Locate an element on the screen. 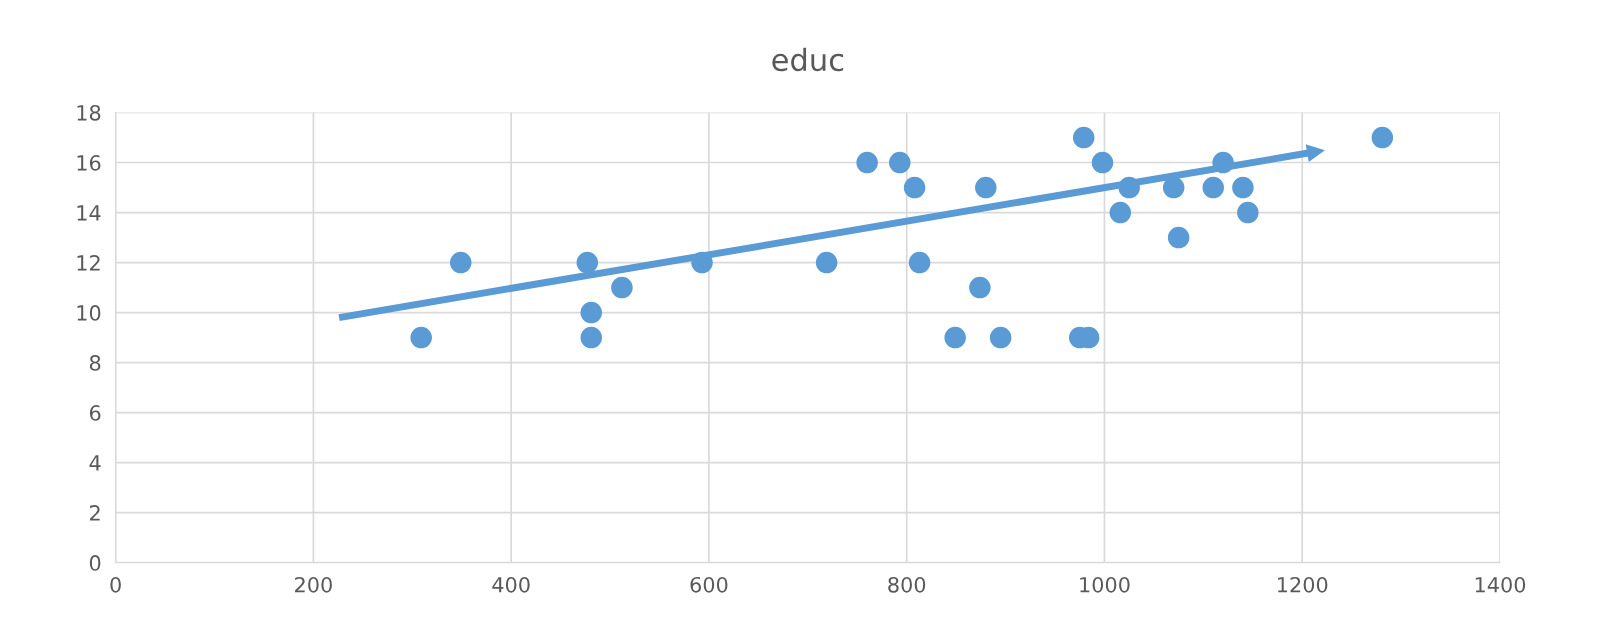 This screenshot has width=1606, height=643. x-tick-label: 1400 is located at coordinates (1500, 584).